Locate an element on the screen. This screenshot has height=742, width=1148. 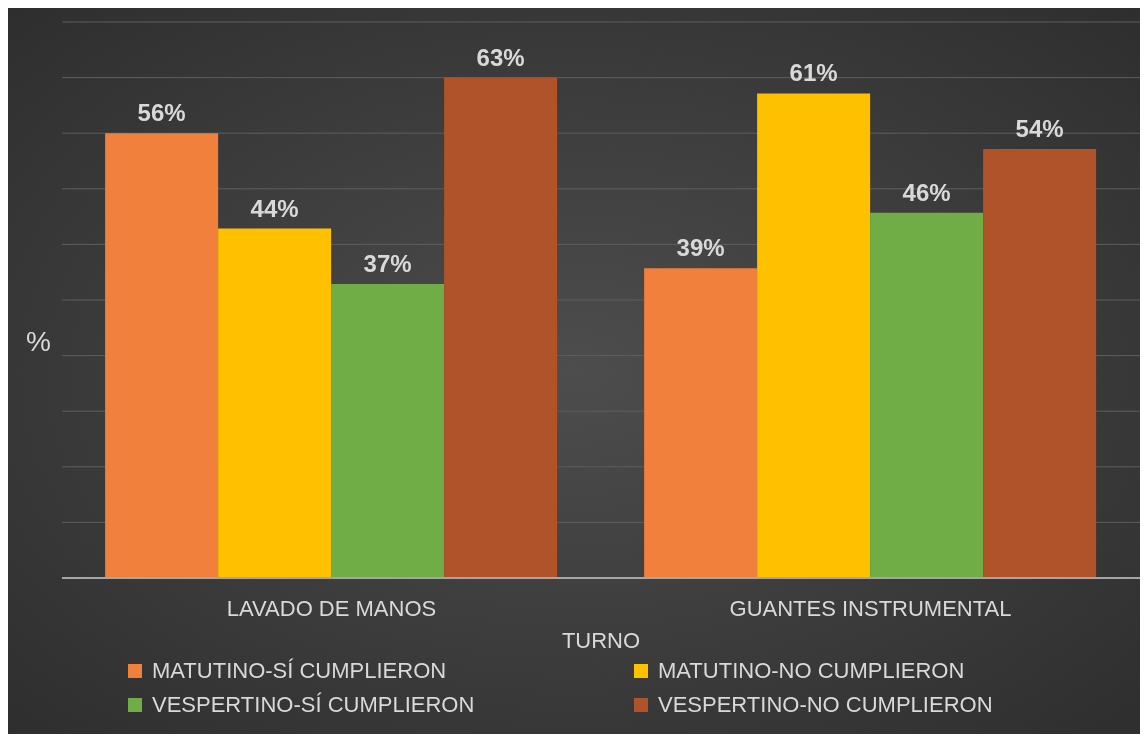
data-label: 46% is located at coordinates (926, 192).